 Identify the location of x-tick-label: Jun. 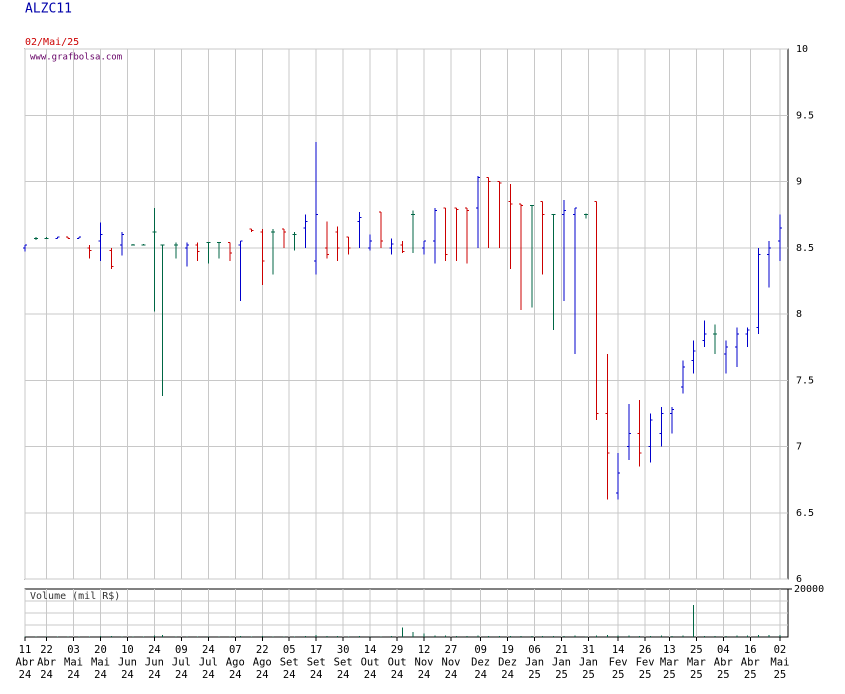
(127, 663).